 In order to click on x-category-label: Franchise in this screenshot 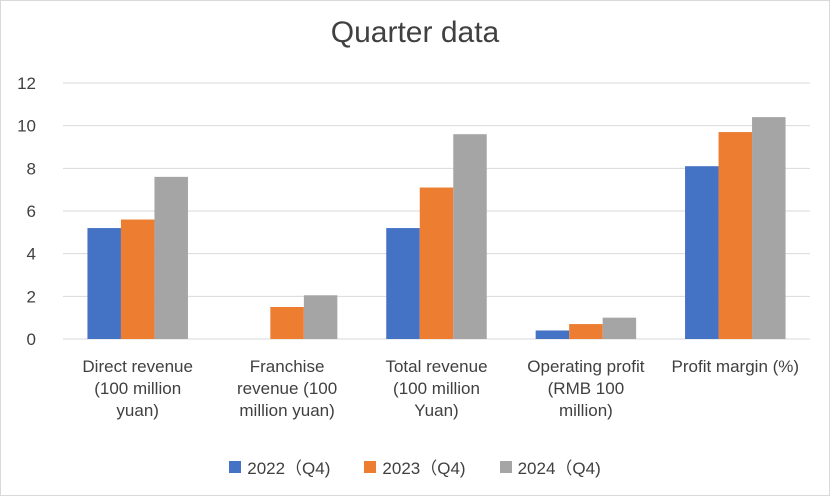, I will do `click(287, 366)`.